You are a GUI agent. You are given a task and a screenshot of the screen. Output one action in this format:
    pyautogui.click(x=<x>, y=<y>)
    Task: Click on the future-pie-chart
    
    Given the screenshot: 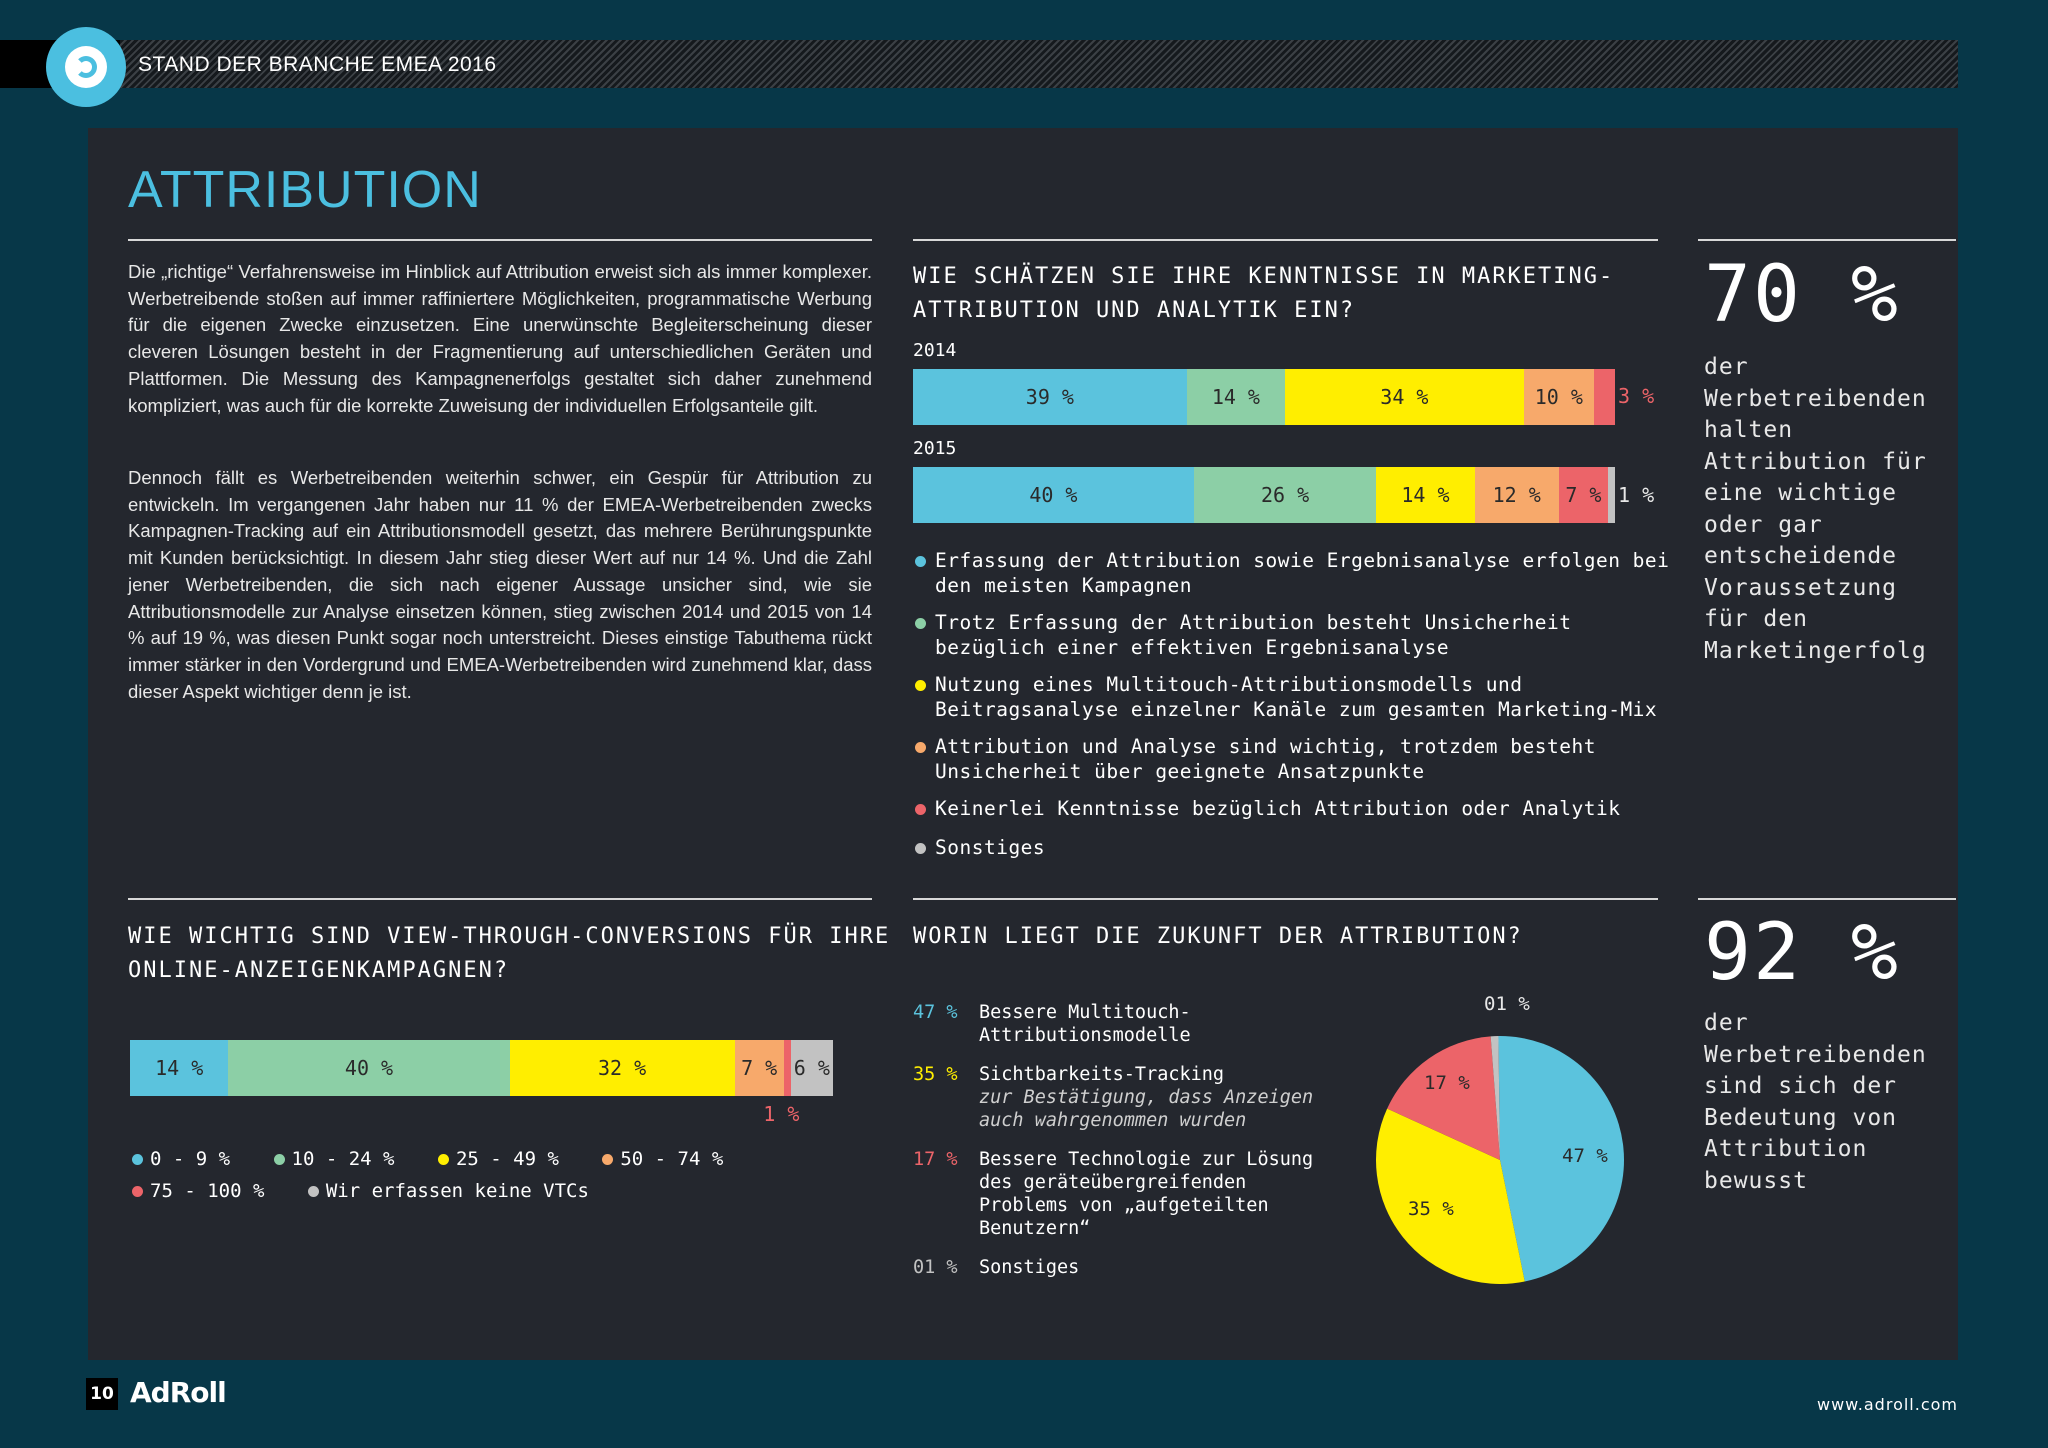 What is the action you would take?
    pyautogui.click(x=1500, y=1160)
    